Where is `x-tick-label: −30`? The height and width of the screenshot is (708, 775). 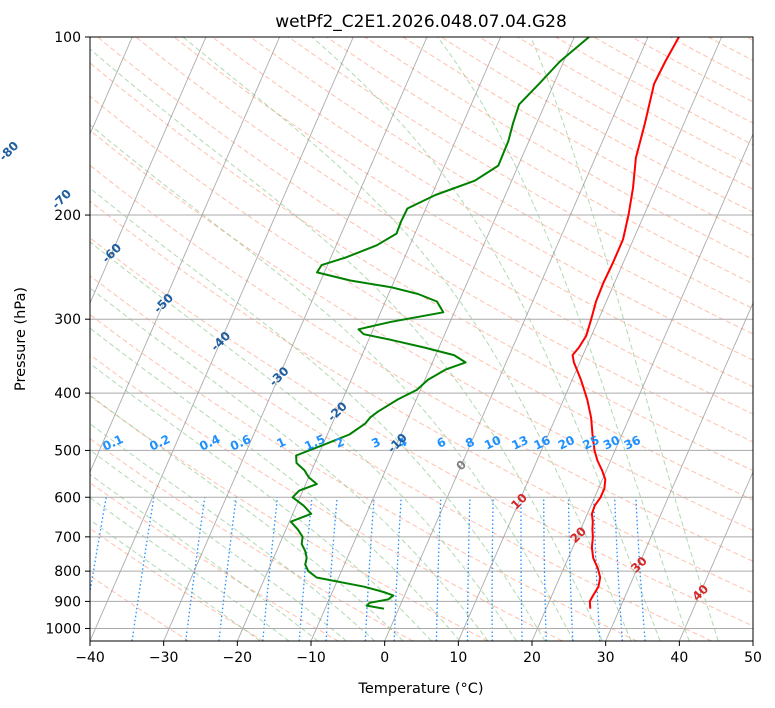 x-tick-label: −30 is located at coordinates (164, 658).